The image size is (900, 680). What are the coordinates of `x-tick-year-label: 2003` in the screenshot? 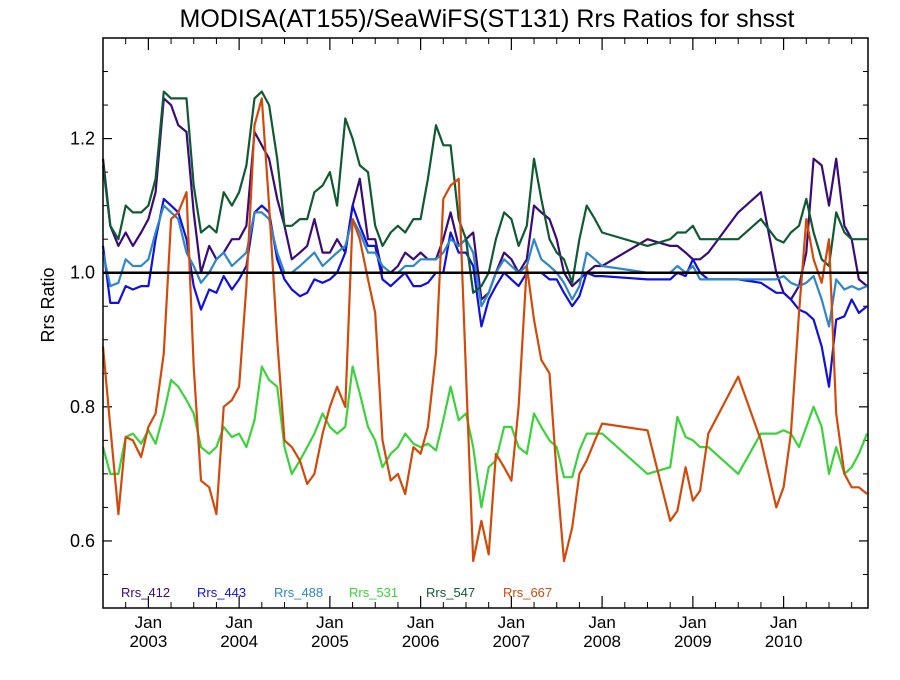 It's located at (148, 641).